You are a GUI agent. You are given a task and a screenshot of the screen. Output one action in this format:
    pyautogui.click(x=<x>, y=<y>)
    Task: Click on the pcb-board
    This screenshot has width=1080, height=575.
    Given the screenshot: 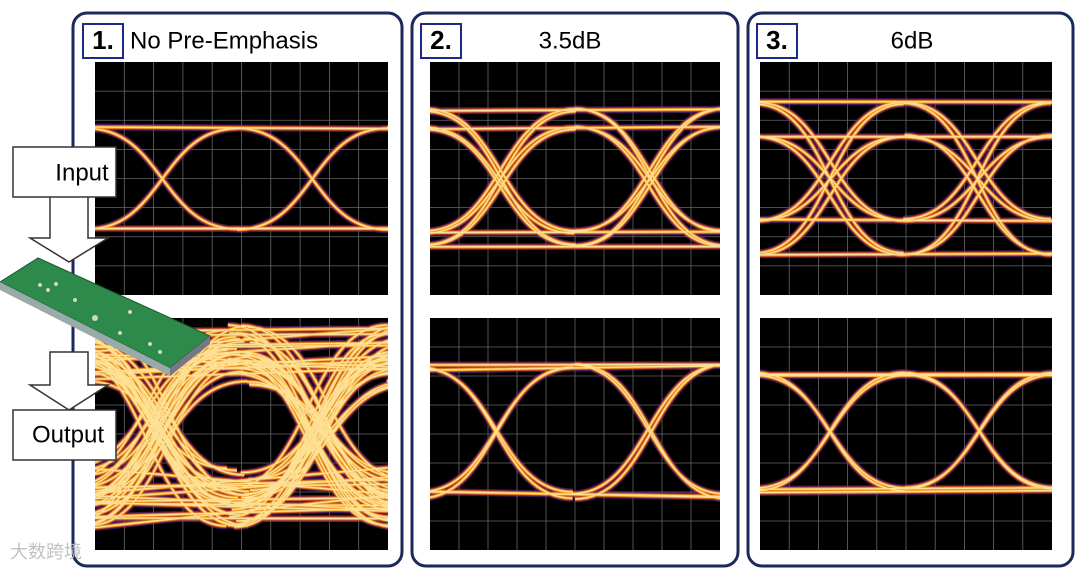 What is the action you would take?
    pyautogui.click(x=105, y=316)
    